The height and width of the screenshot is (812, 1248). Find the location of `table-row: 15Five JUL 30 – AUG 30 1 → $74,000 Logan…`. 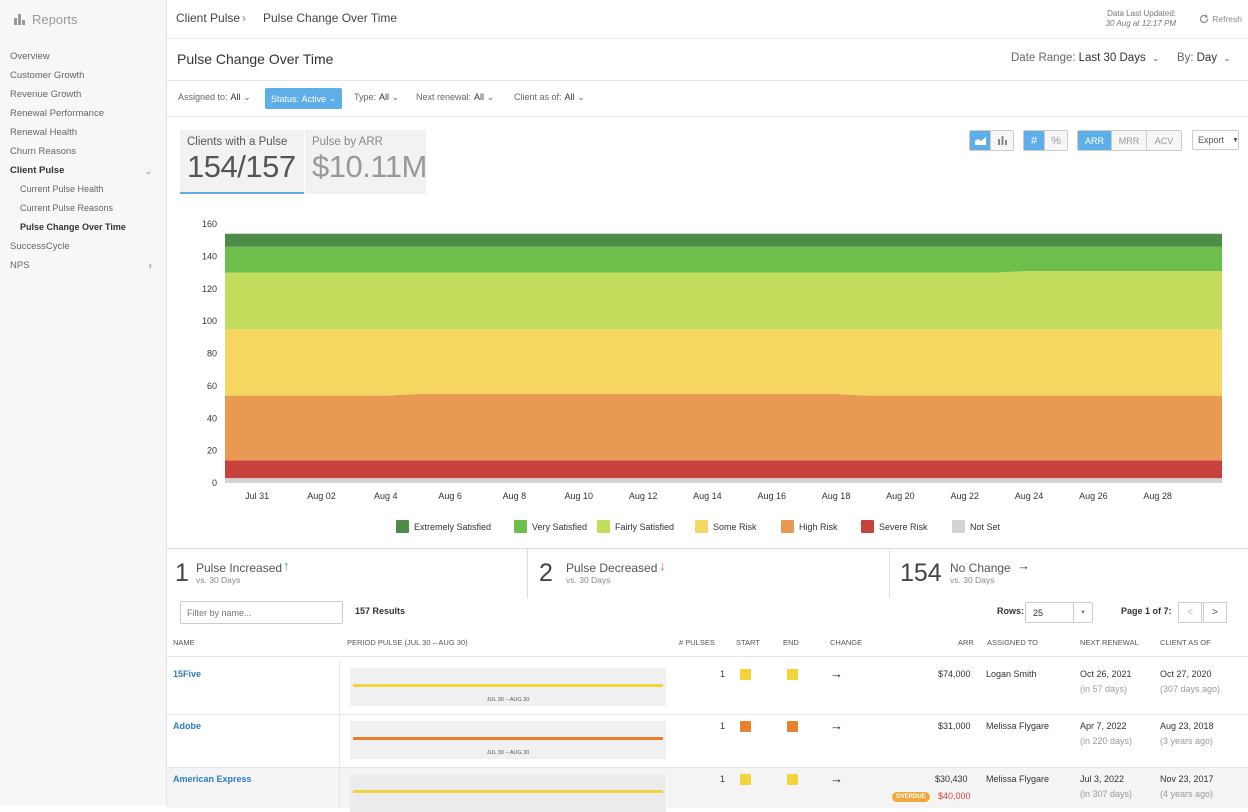

table-row: 15Five JUL 30 – AUG 30 1 → $74,000 Logan… is located at coordinates (707, 688).